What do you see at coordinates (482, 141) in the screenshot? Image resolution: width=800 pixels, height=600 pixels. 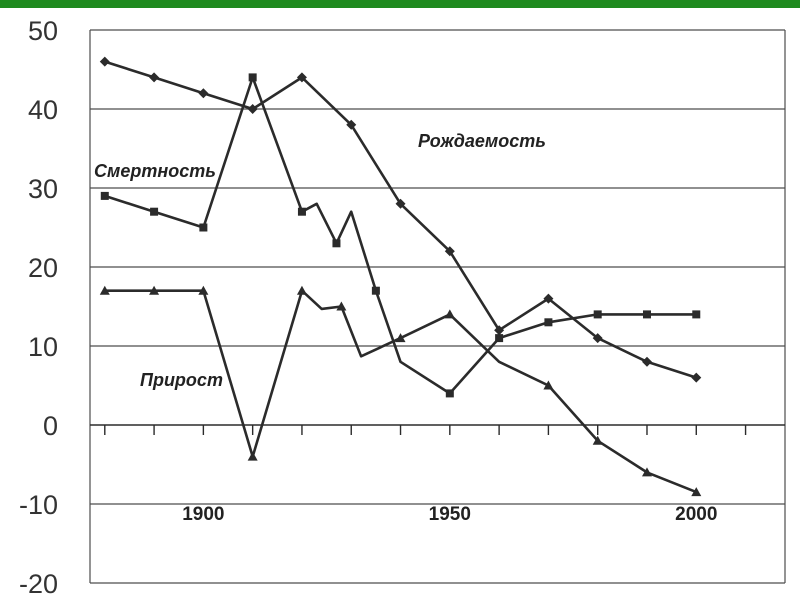 I see `series-label-birth-rate: Рождаемость` at bounding box center [482, 141].